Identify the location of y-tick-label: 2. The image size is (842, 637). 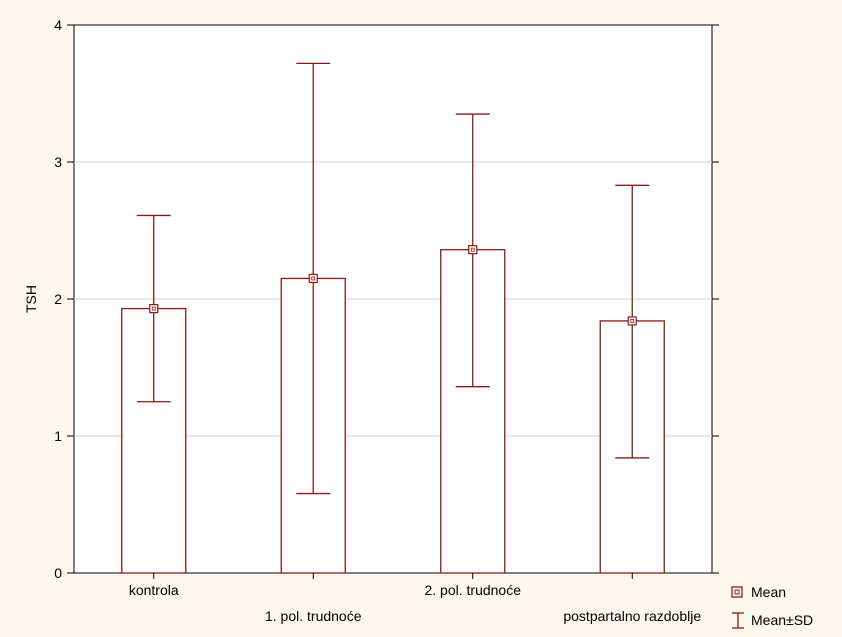
(58, 299).